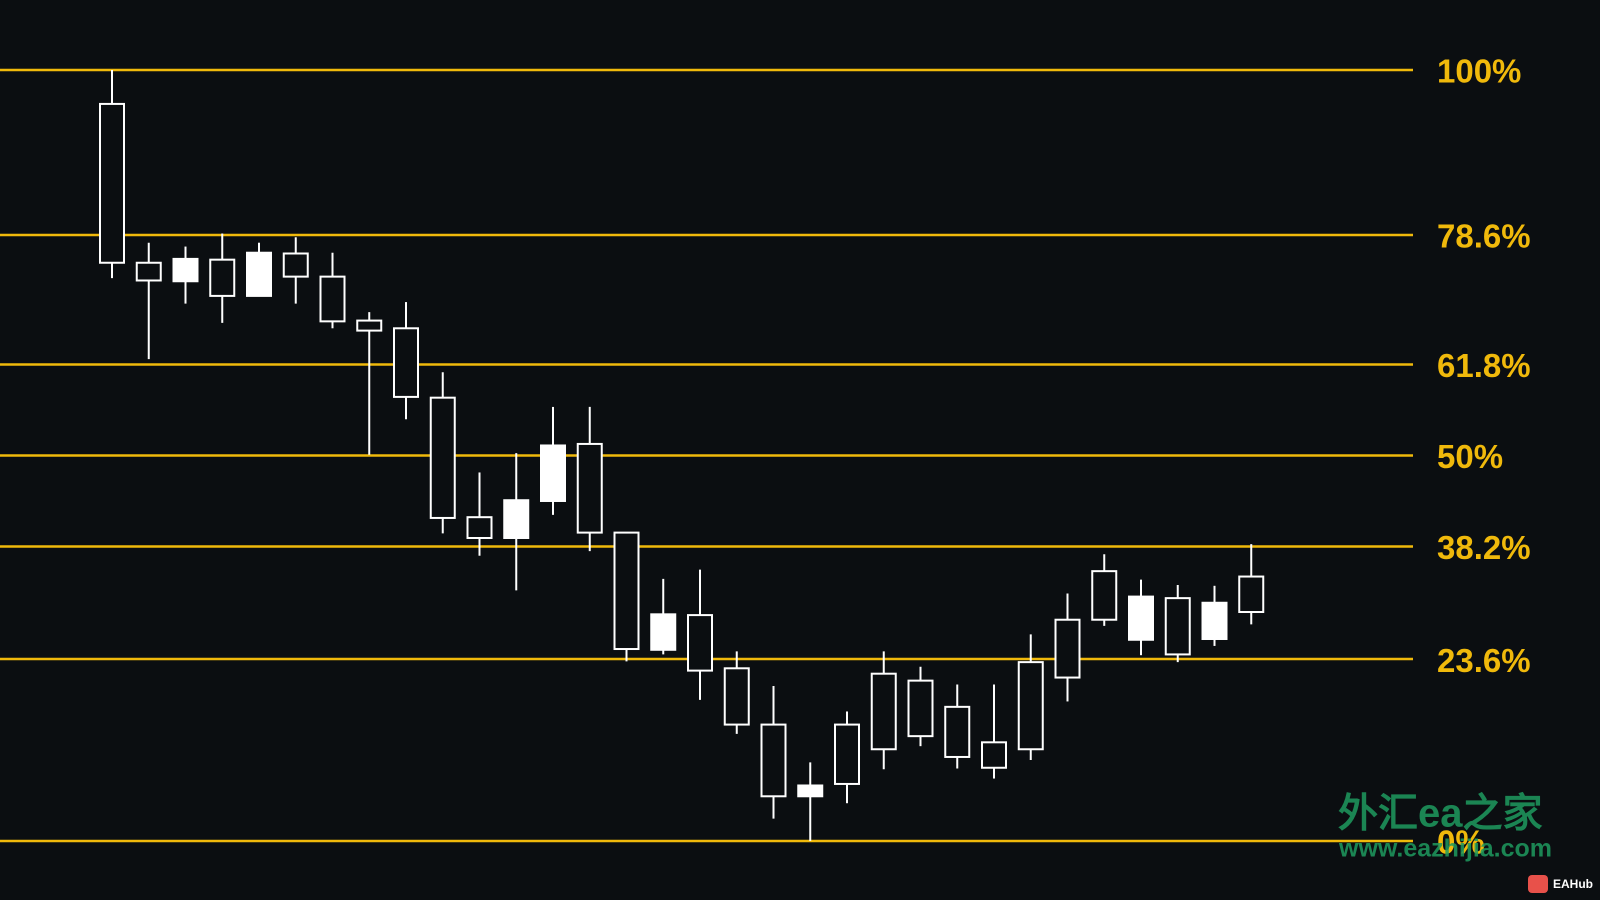 The width and height of the screenshot is (1600, 900). What do you see at coordinates (1484, 660) in the screenshot?
I see `fib-label: 23.6%` at bounding box center [1484, 660].